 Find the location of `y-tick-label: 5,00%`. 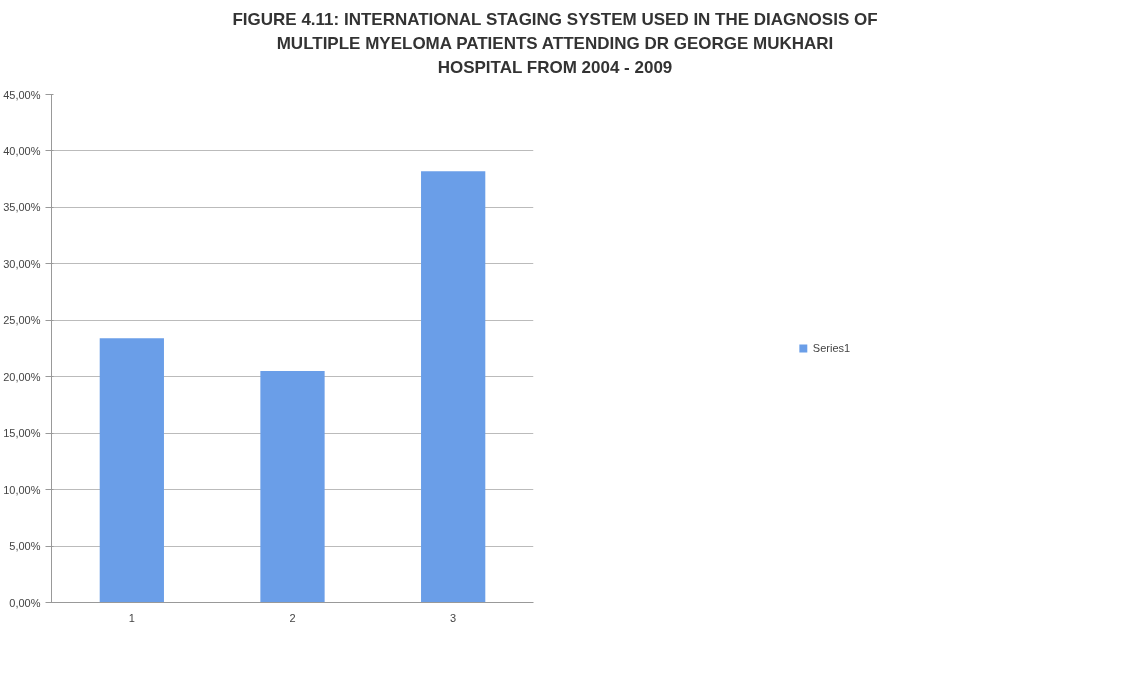

y-tick-label: 5,00% is located at coordinates (25, 546).